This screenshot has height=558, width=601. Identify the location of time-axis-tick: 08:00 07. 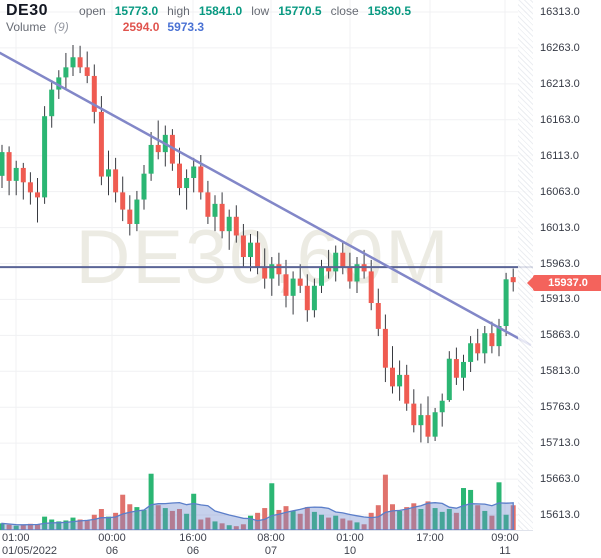
(271, 544).